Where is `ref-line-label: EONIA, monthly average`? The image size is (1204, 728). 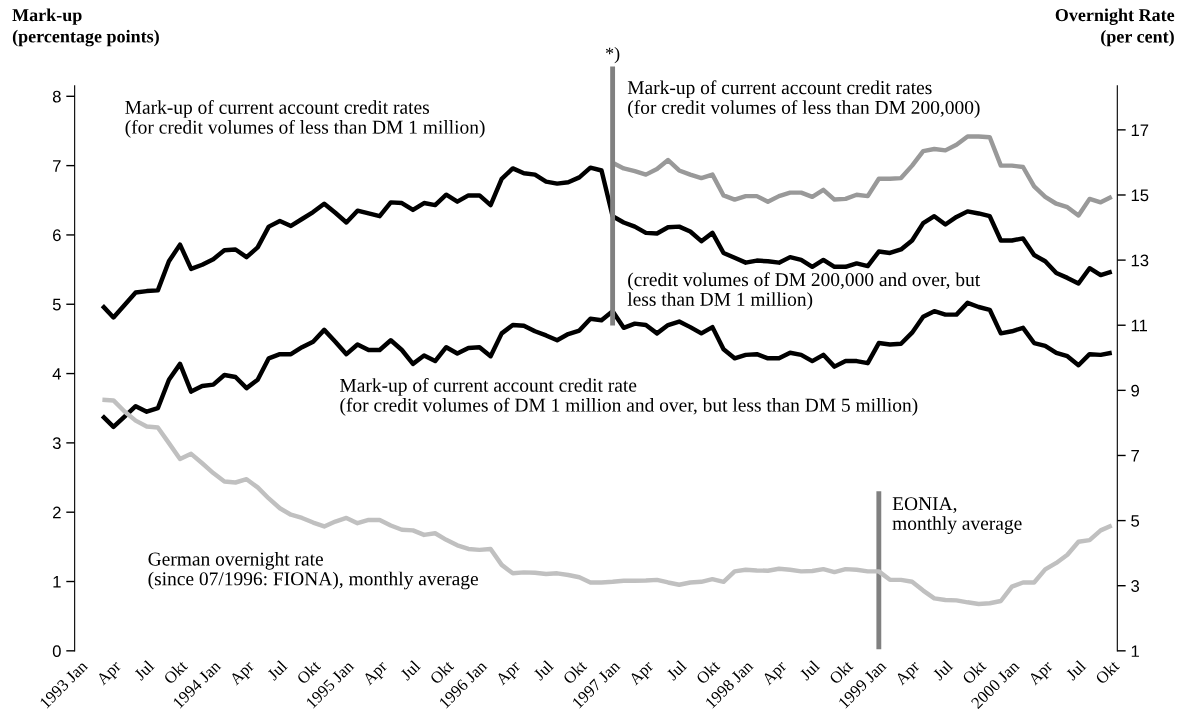
ref-line-label: EONIA, monthly average is located at coordinates (957, 515).